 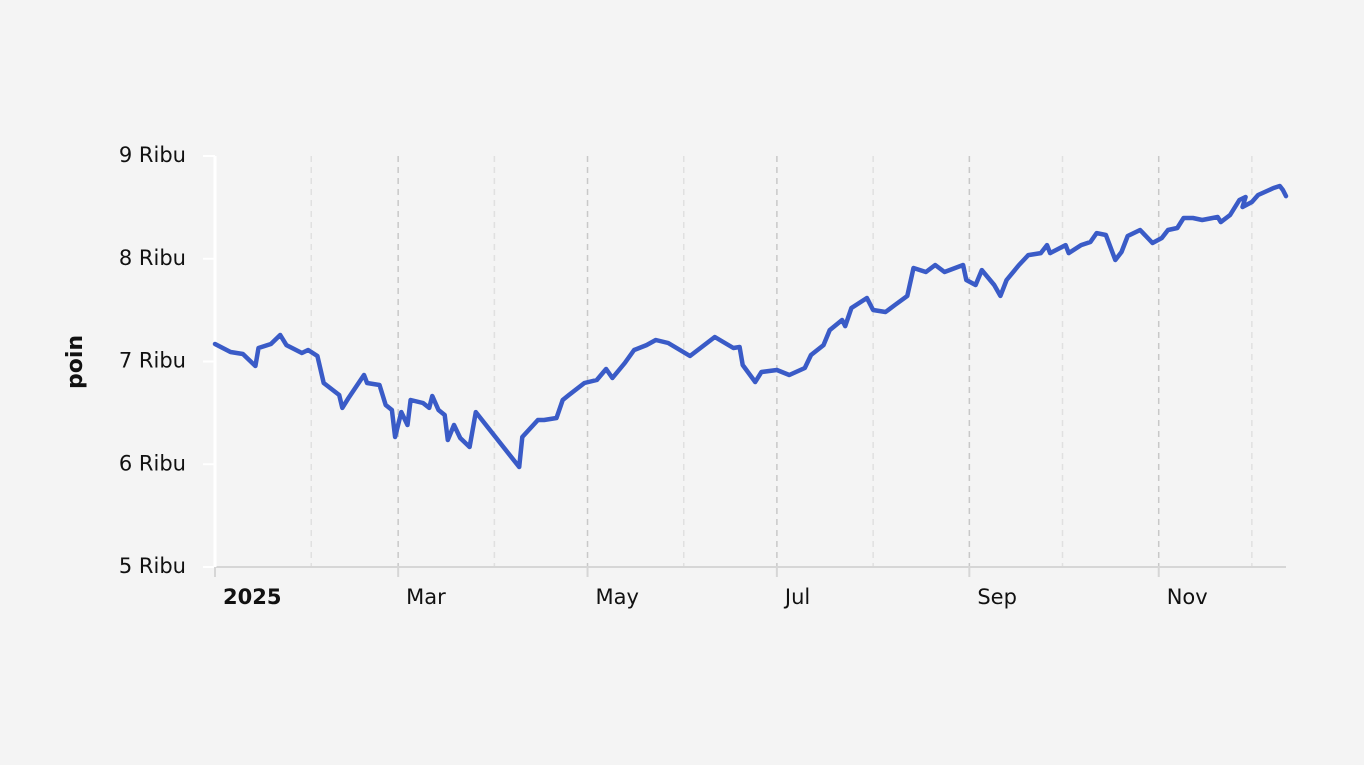 I want to click on y-tick-label: 8 Ribu, so click(x=152, y=258).